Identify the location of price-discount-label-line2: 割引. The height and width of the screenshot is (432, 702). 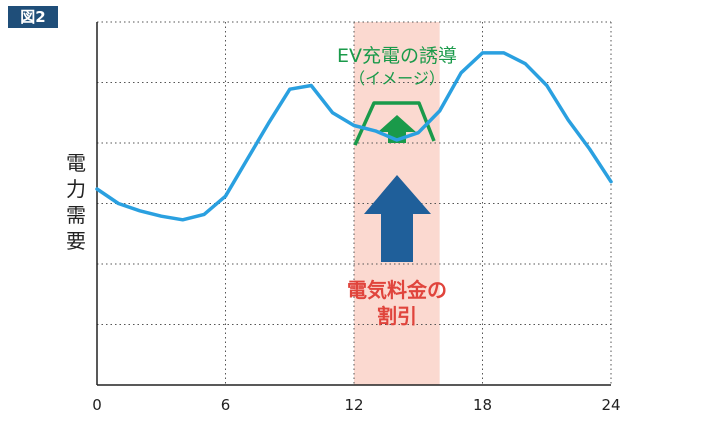
(397, 316).